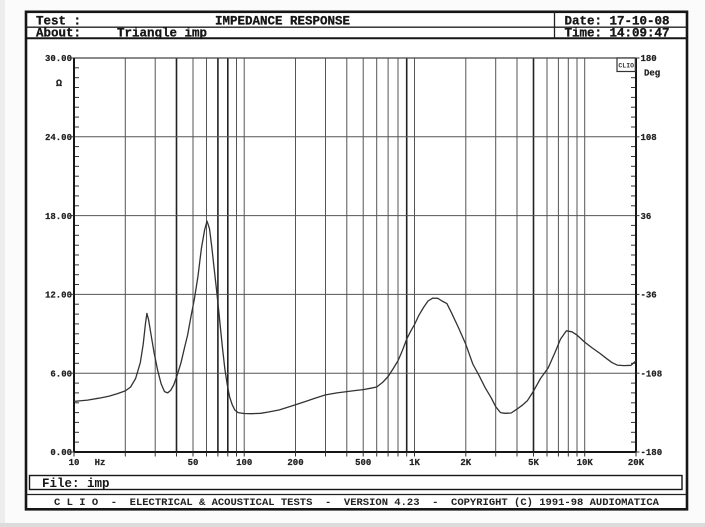  I want to click on svg-text: 30.00, so click(58, 59).